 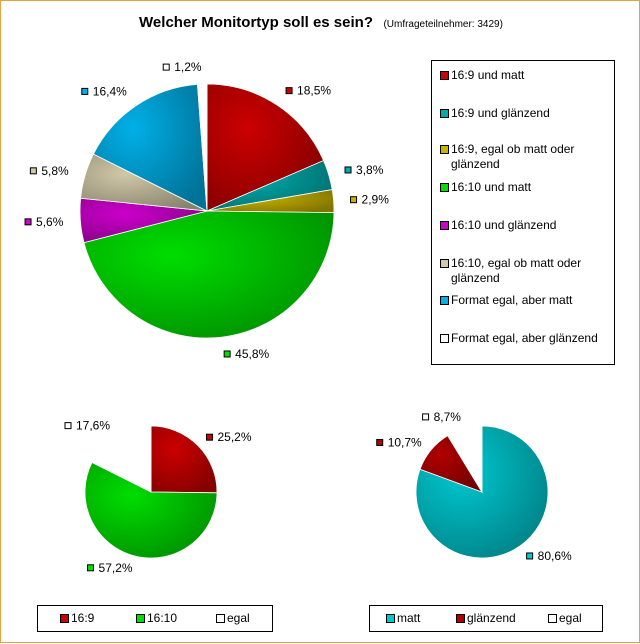 What do you see at coordinates (405, 442) in the screenshot?
I see `data-label-text: 10,7%` at bounding box center [405, 442].